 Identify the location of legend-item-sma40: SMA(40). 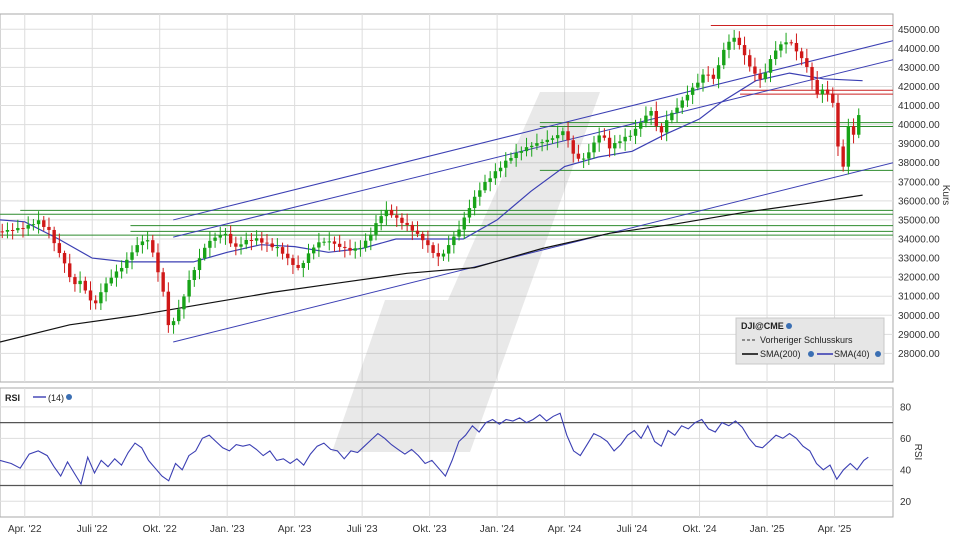
(852, 354).